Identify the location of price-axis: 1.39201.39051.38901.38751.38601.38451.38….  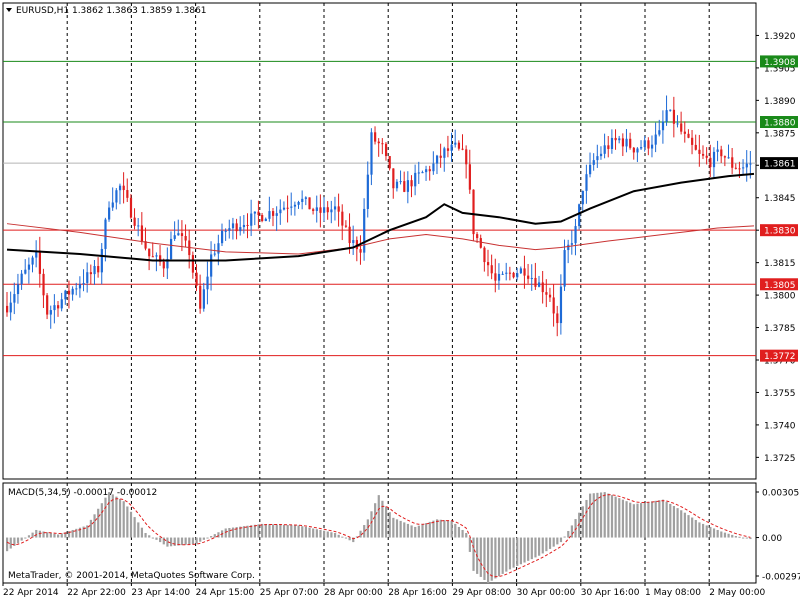
(776, 248).